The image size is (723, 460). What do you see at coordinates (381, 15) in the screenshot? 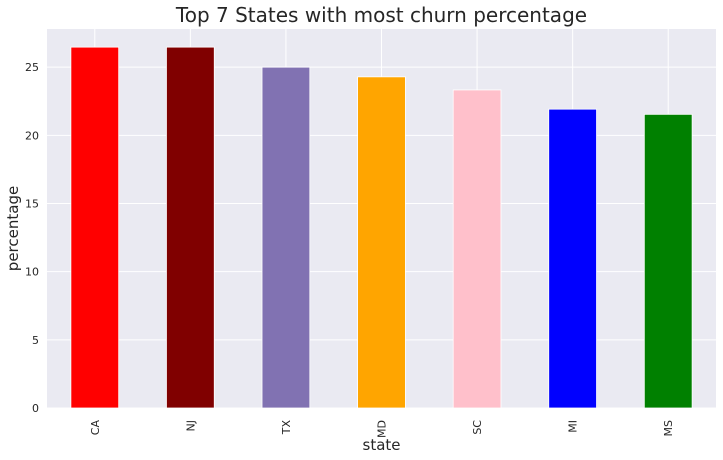
I see `chart-title: Top 7 States with most churn percentage` at bounding box center [381, 15].